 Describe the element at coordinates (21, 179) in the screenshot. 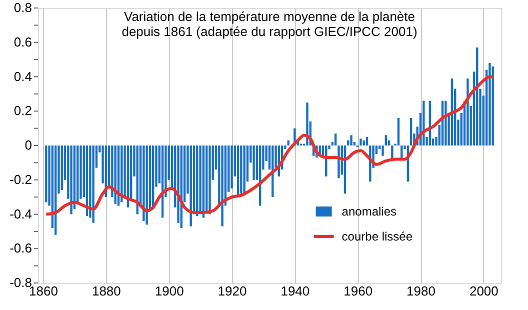

I see `y-tick-label: -0.2` at that location.